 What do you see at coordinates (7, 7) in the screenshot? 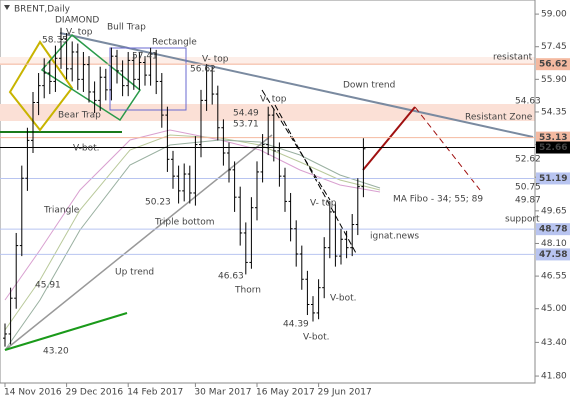
I see `title-icon` at bounding box center [7, 7].